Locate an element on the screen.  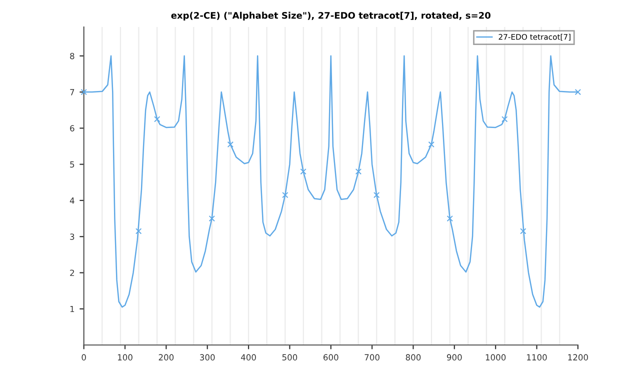
y-tick-label: 5 is located at coordinates (72, 164).